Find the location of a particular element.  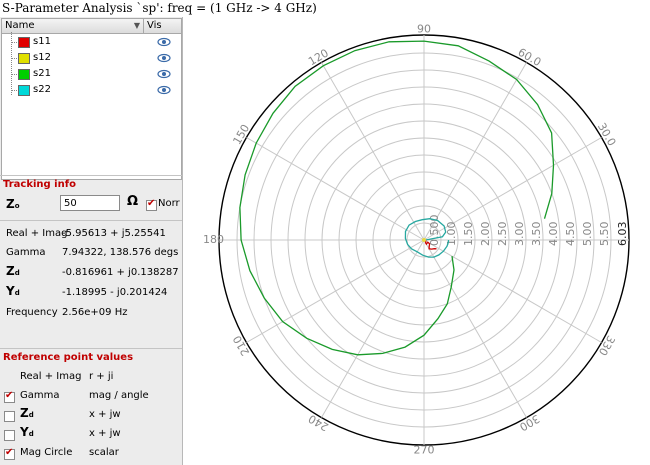

ref-gamma-value: mag / angle is located at coordinates (119, 395).